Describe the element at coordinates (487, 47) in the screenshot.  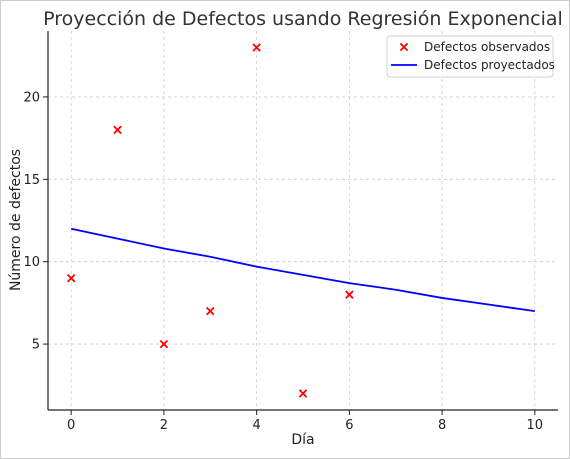
I see `legend-label: Defectos observados` at that location.